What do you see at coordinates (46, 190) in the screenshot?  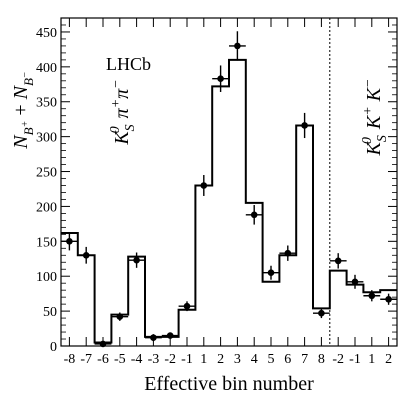 I see `y-tick-labels: 0 50 100 150 200 250 300 350 400 450` at bounding box center [46, 190].